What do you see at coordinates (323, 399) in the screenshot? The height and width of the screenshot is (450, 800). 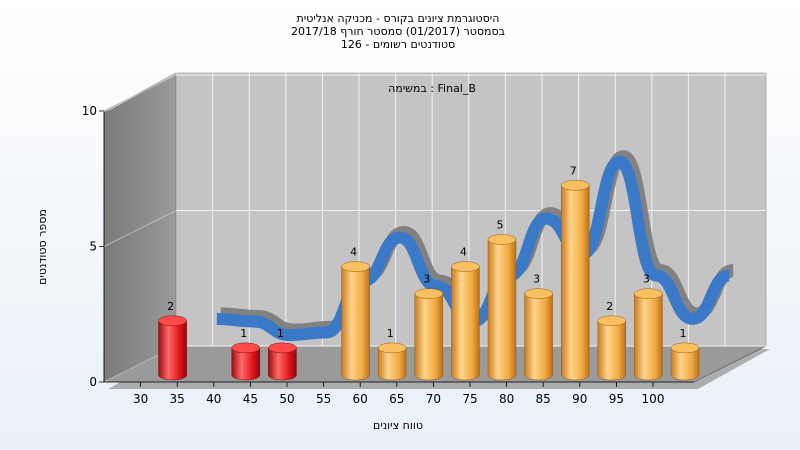 I see `x-tick-label: 55` at bounding box center [323, 399].